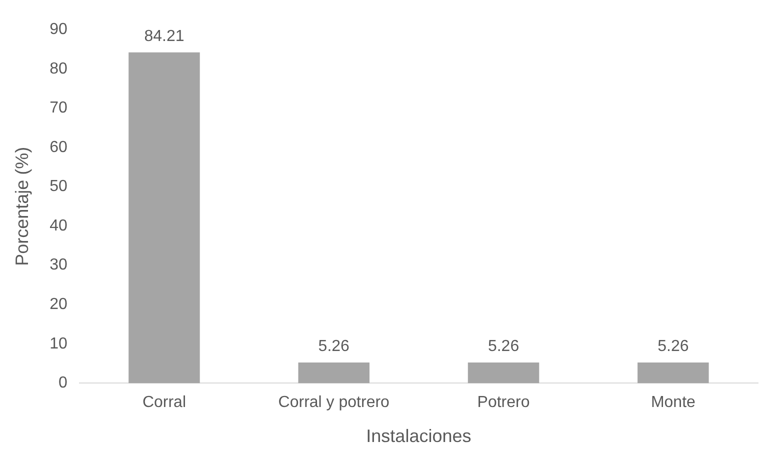 The width and height of the screenshot is (777, 460). Describe the element at coordinates (164, 36) in the screenshot. I see `data-label: 84.21` at that location.